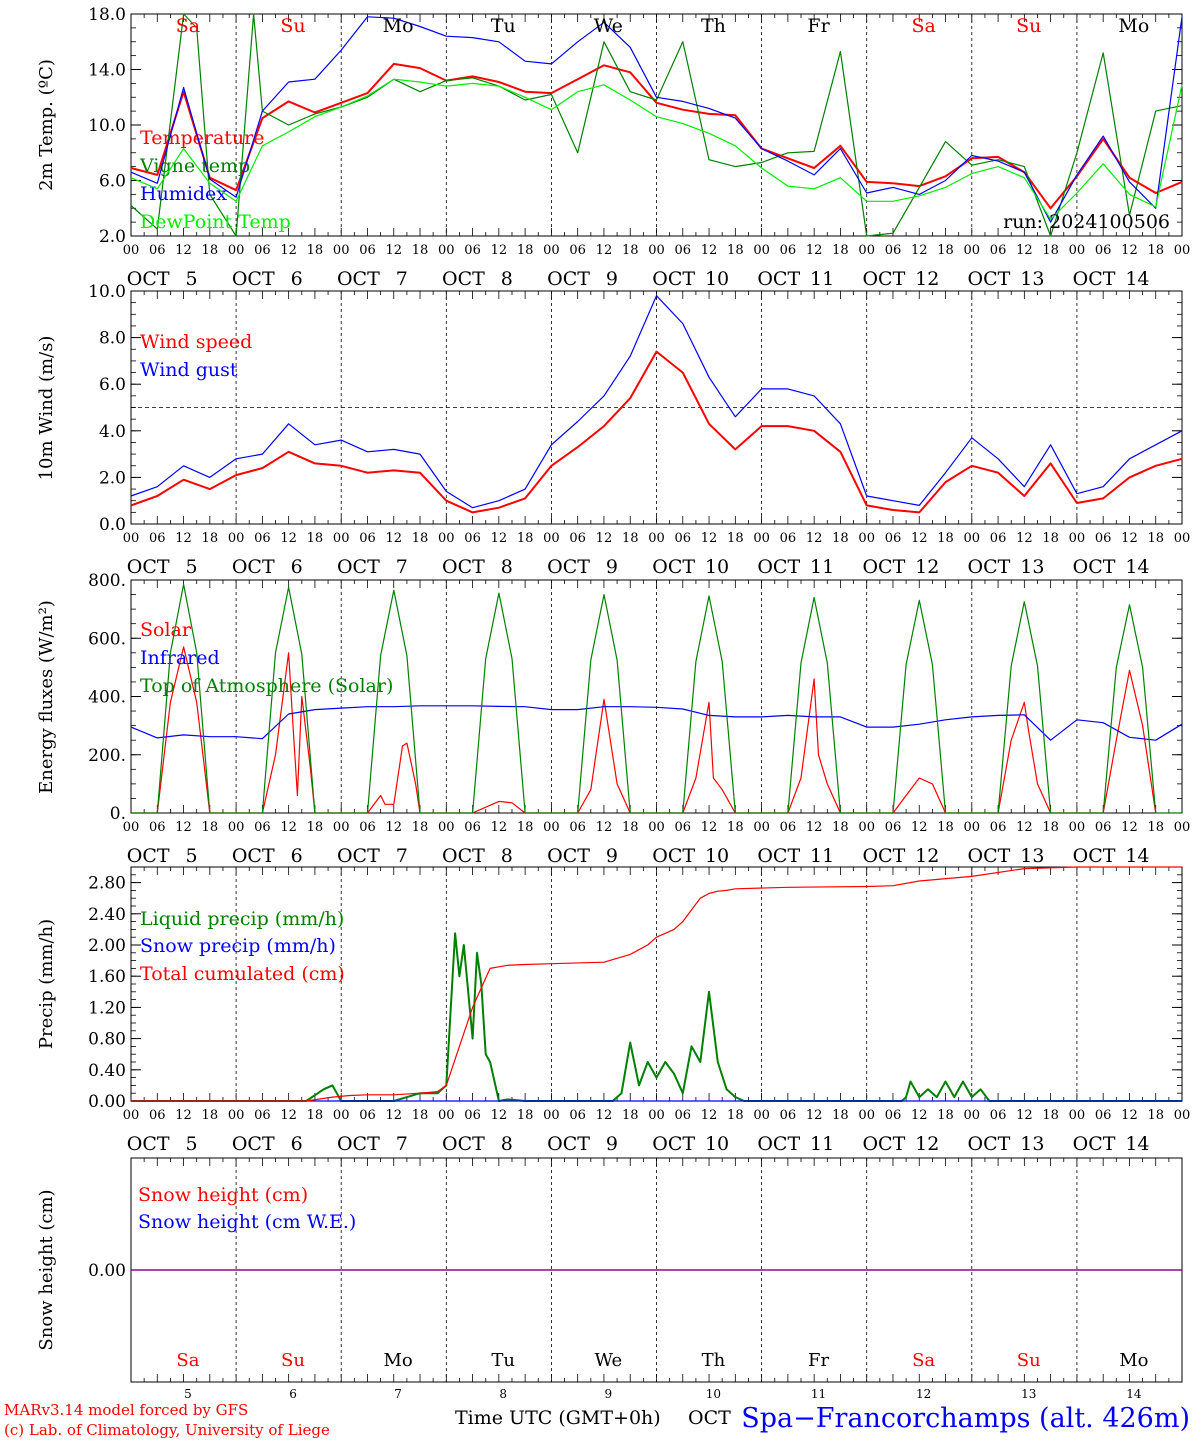 The height and width of the screenshot is (1440, 1194). I want to click on dow-label: Tu, so click(503, 1360).